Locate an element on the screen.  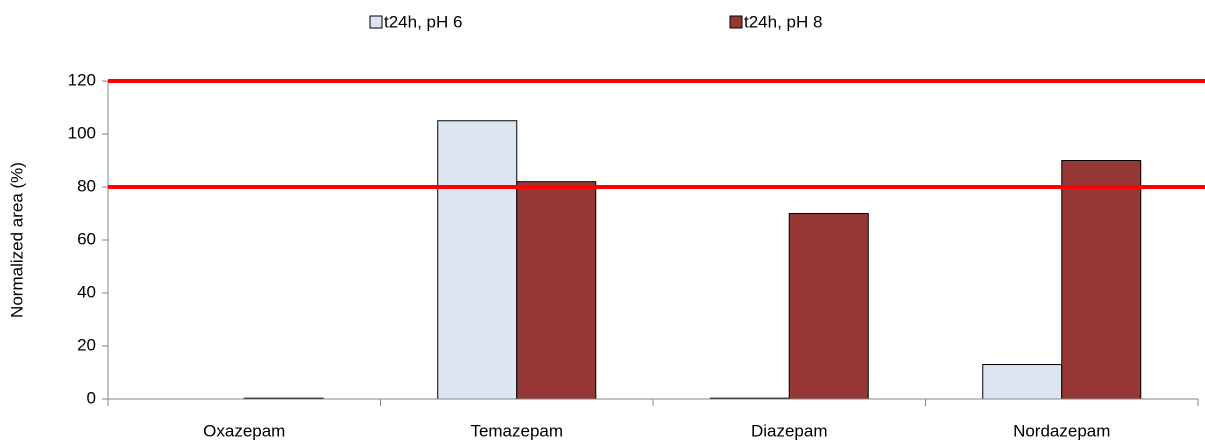
y-tick-label: 0 is located at coordinates (91, 397).